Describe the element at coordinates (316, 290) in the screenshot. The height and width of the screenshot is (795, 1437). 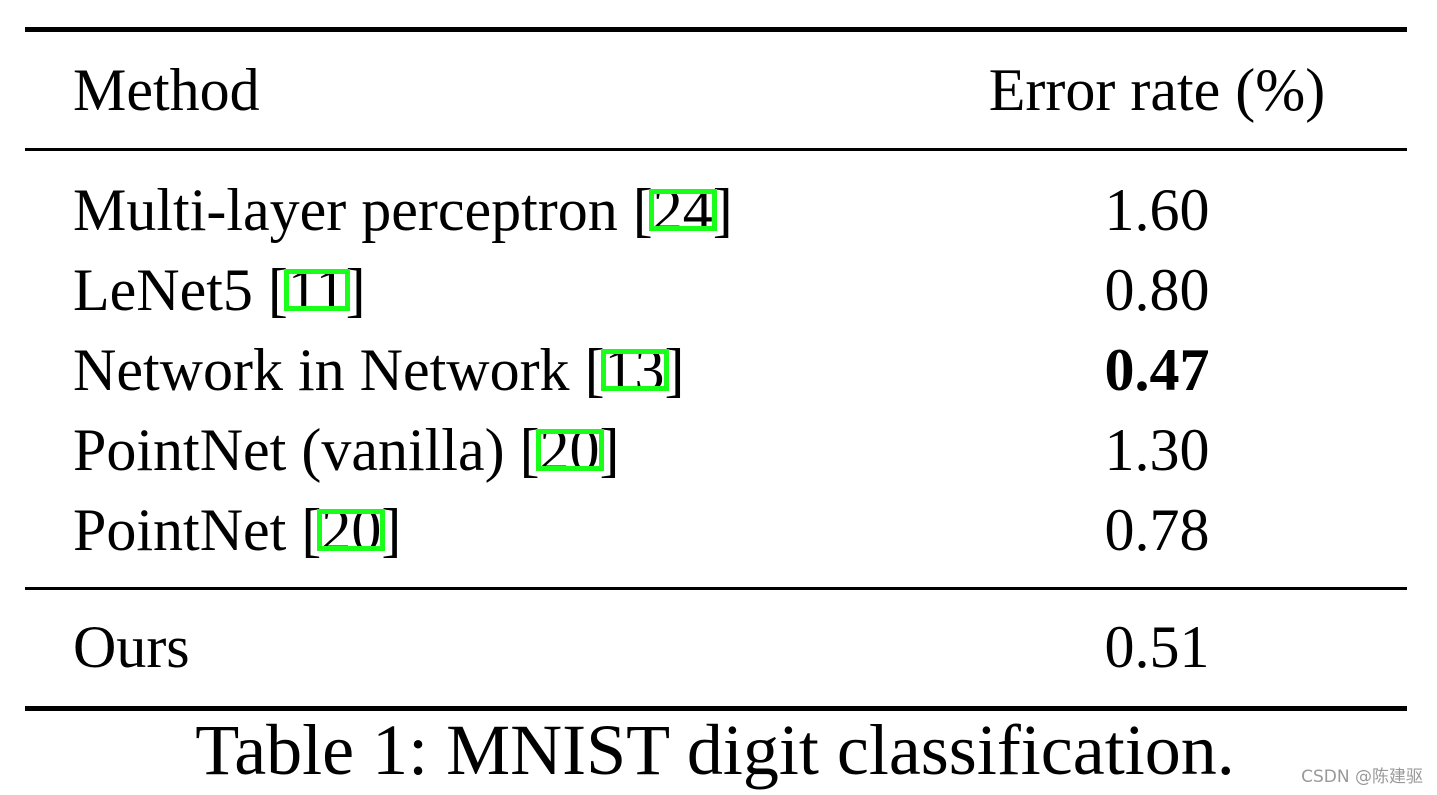
I see `citation: [11]` at that location.